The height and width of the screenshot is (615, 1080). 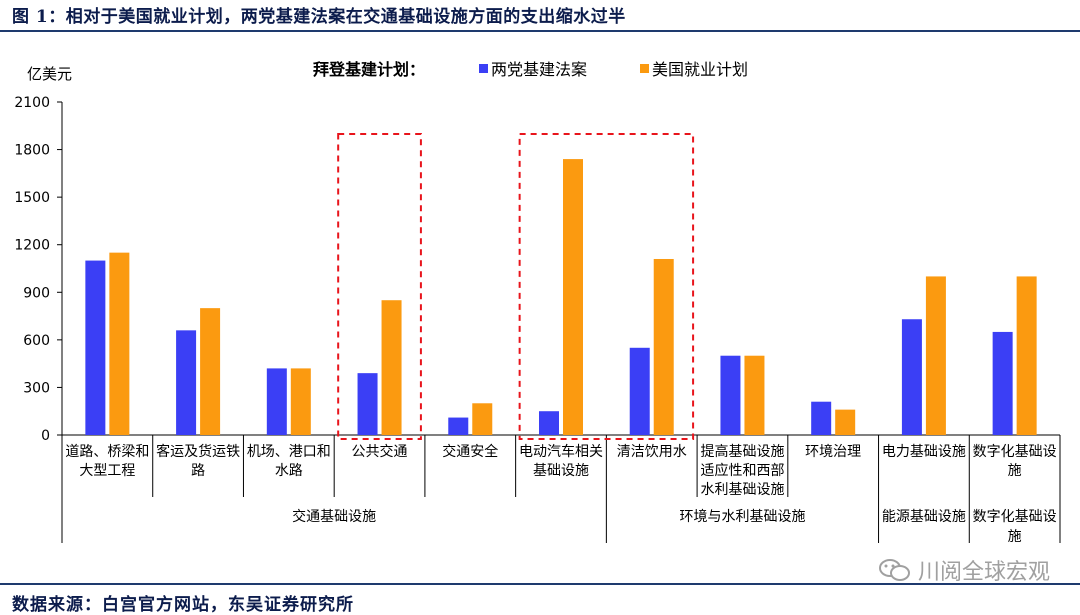 I want to click on y-tick-label: 300, so click(x=36, y=388).